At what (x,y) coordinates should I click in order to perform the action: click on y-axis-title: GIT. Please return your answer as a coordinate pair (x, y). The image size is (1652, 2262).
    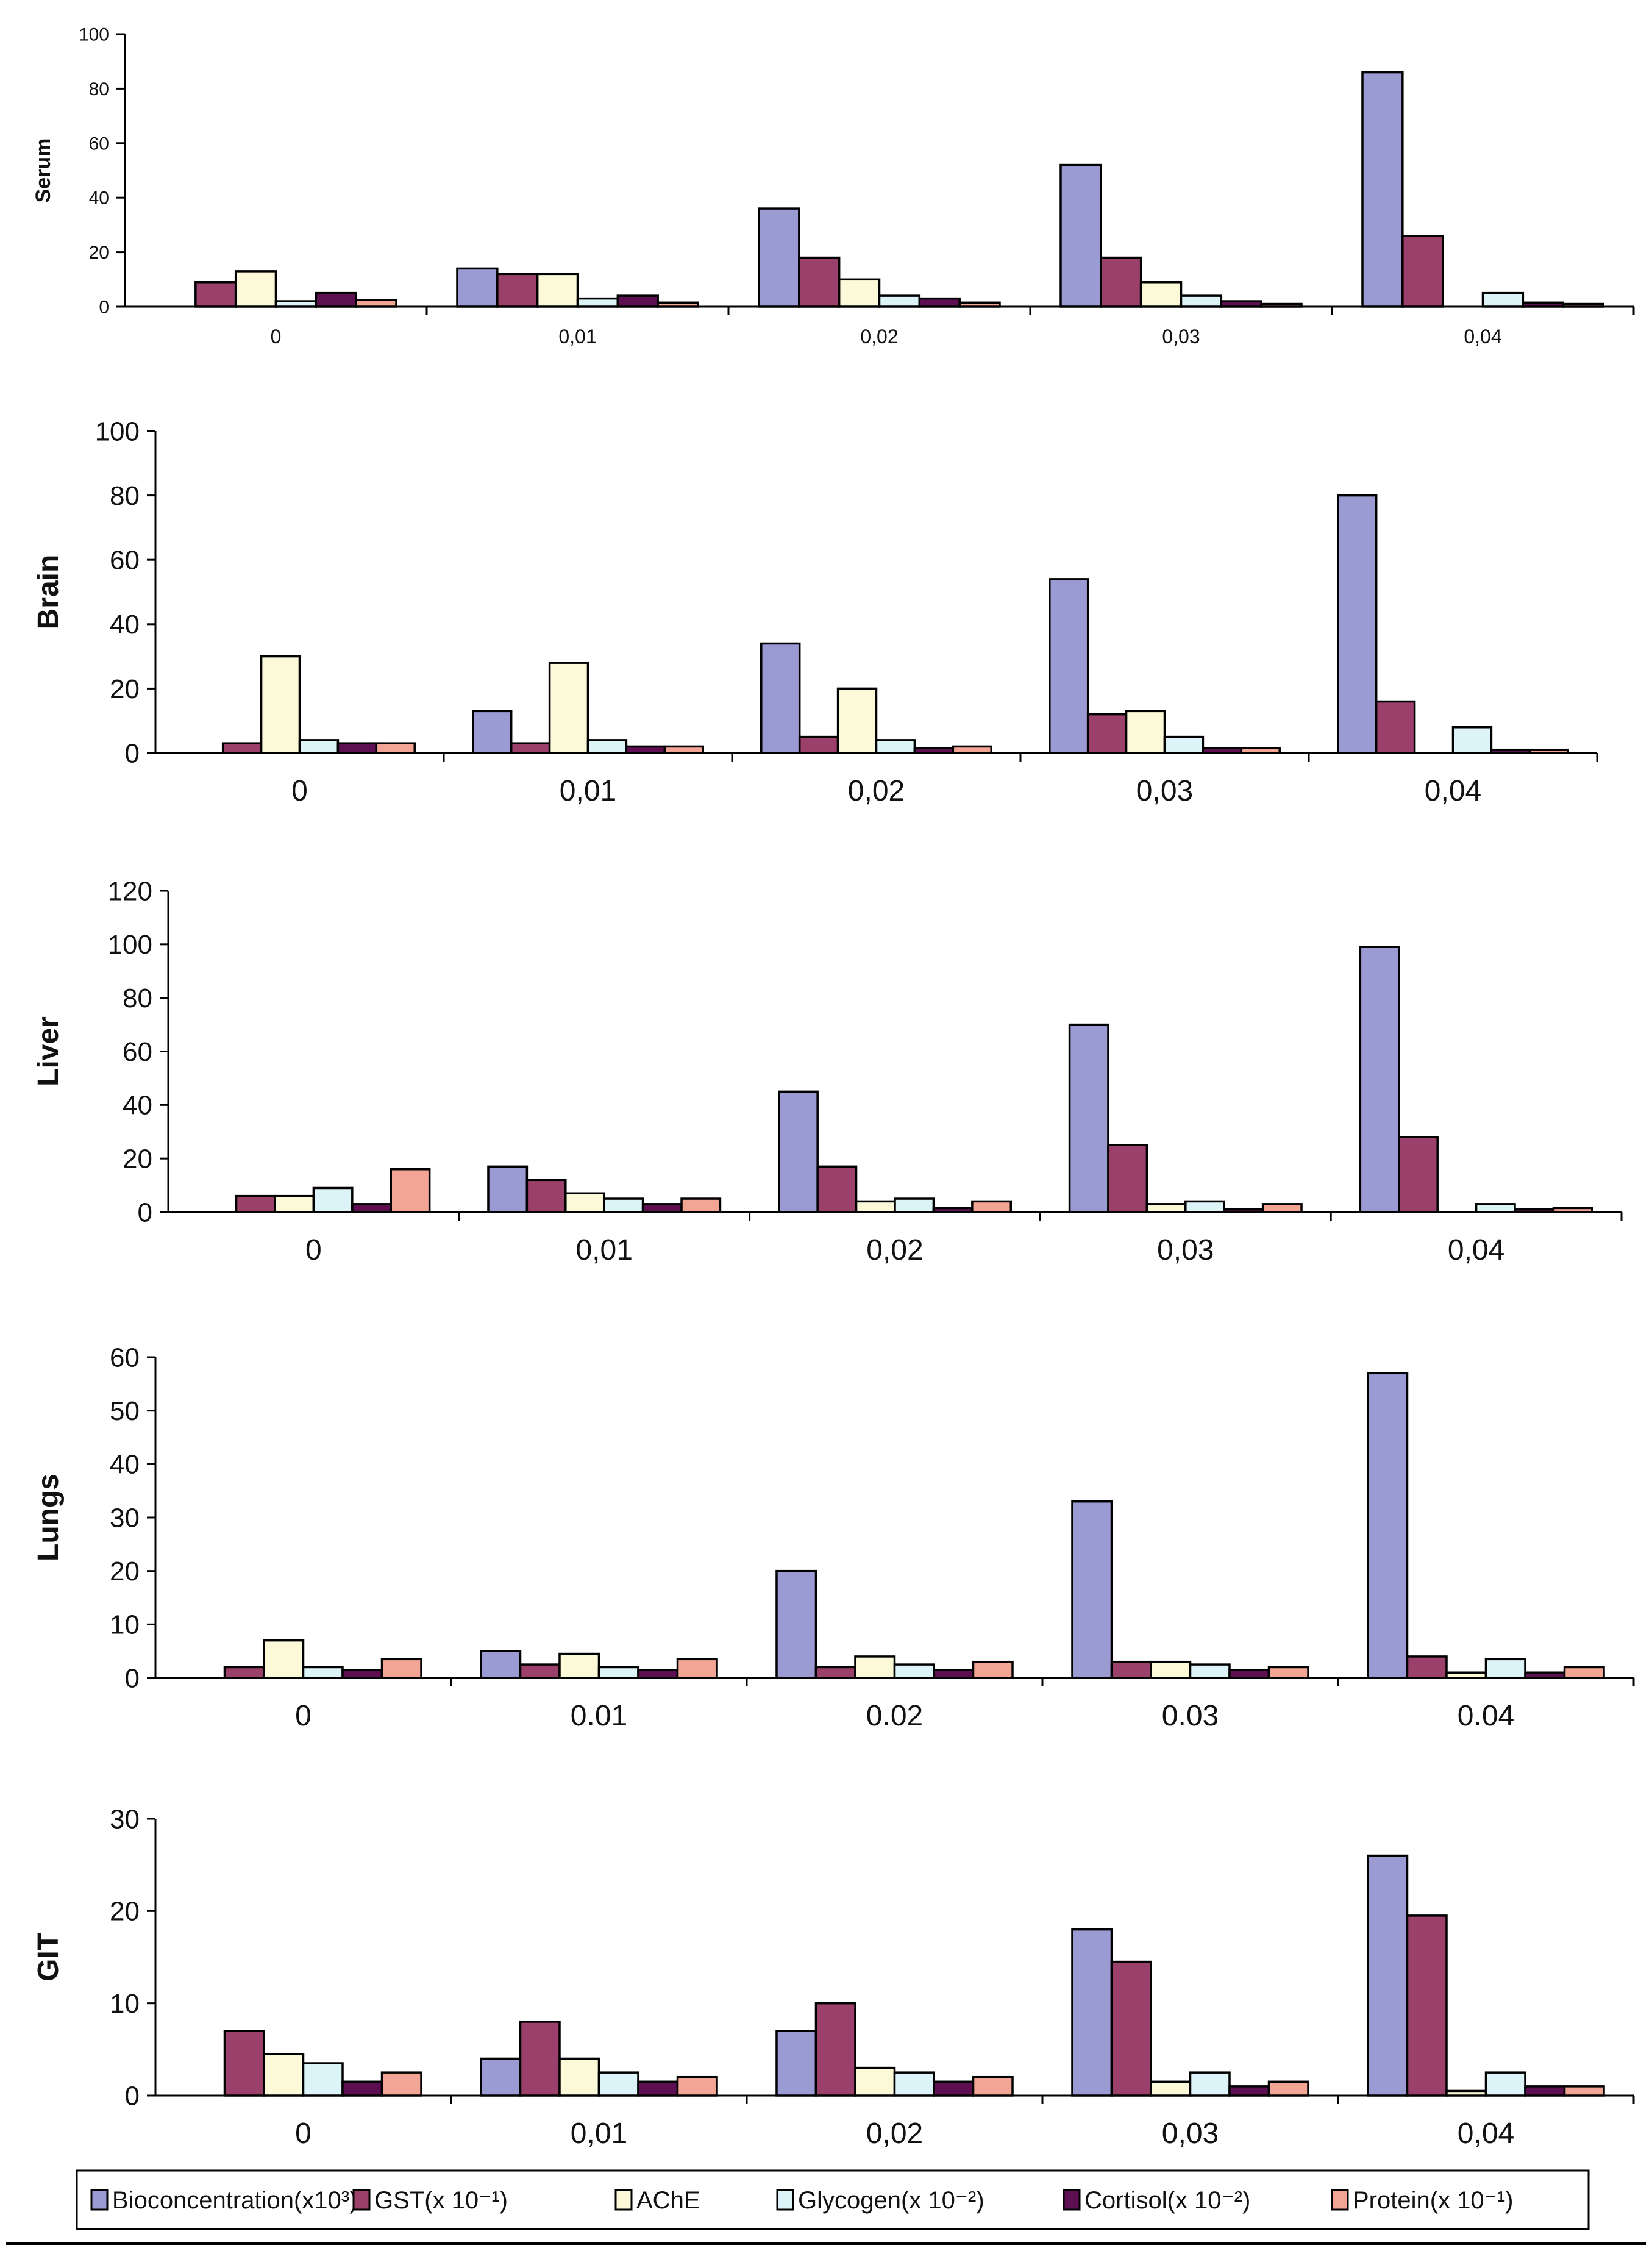
    Looking at the image, I should click on (48, 1958).